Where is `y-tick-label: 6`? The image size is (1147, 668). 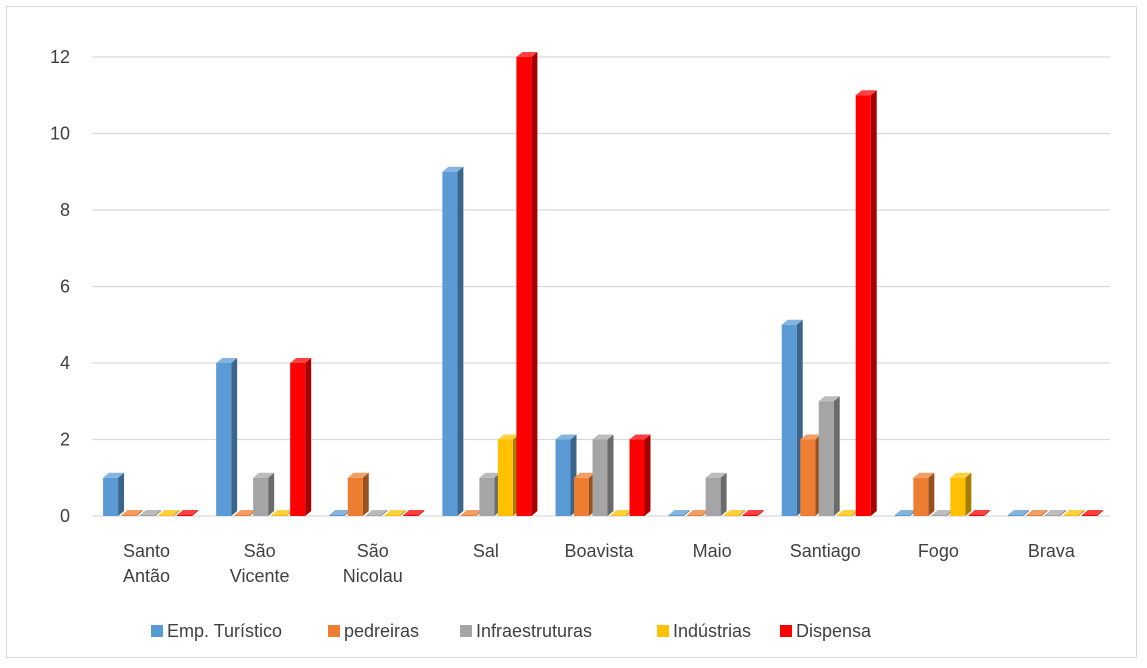 y-tick-label: 6 is located at coordinates (65, 287).